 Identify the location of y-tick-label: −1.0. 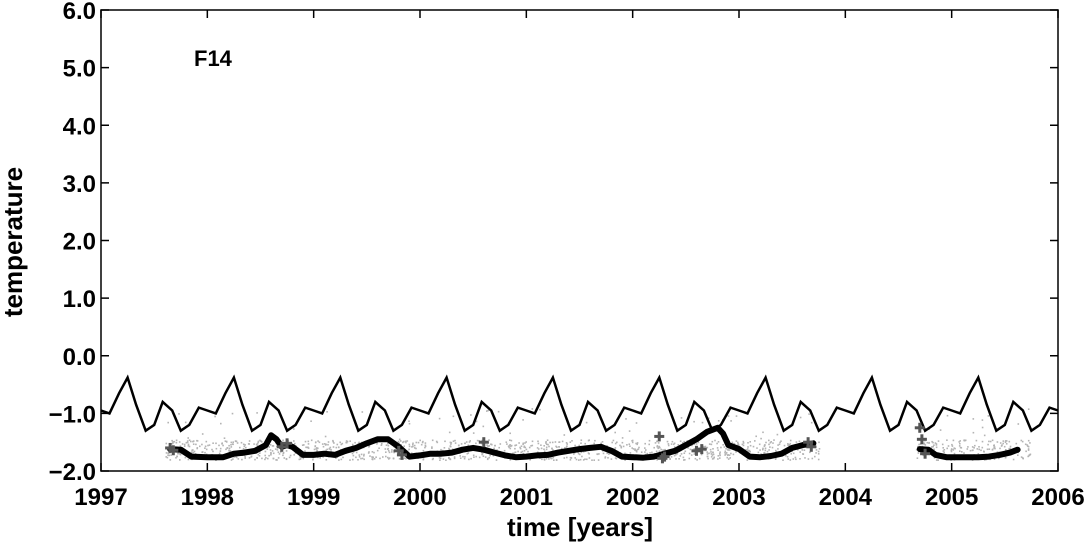
(72, 414).